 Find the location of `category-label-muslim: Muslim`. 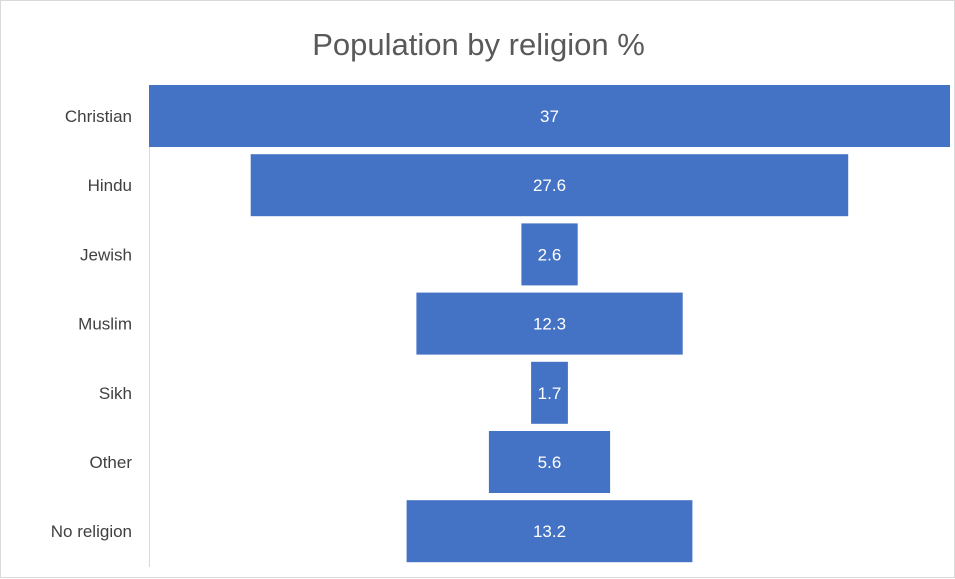

category-label-muslim: Muslim is located at coordinates (105, 324).